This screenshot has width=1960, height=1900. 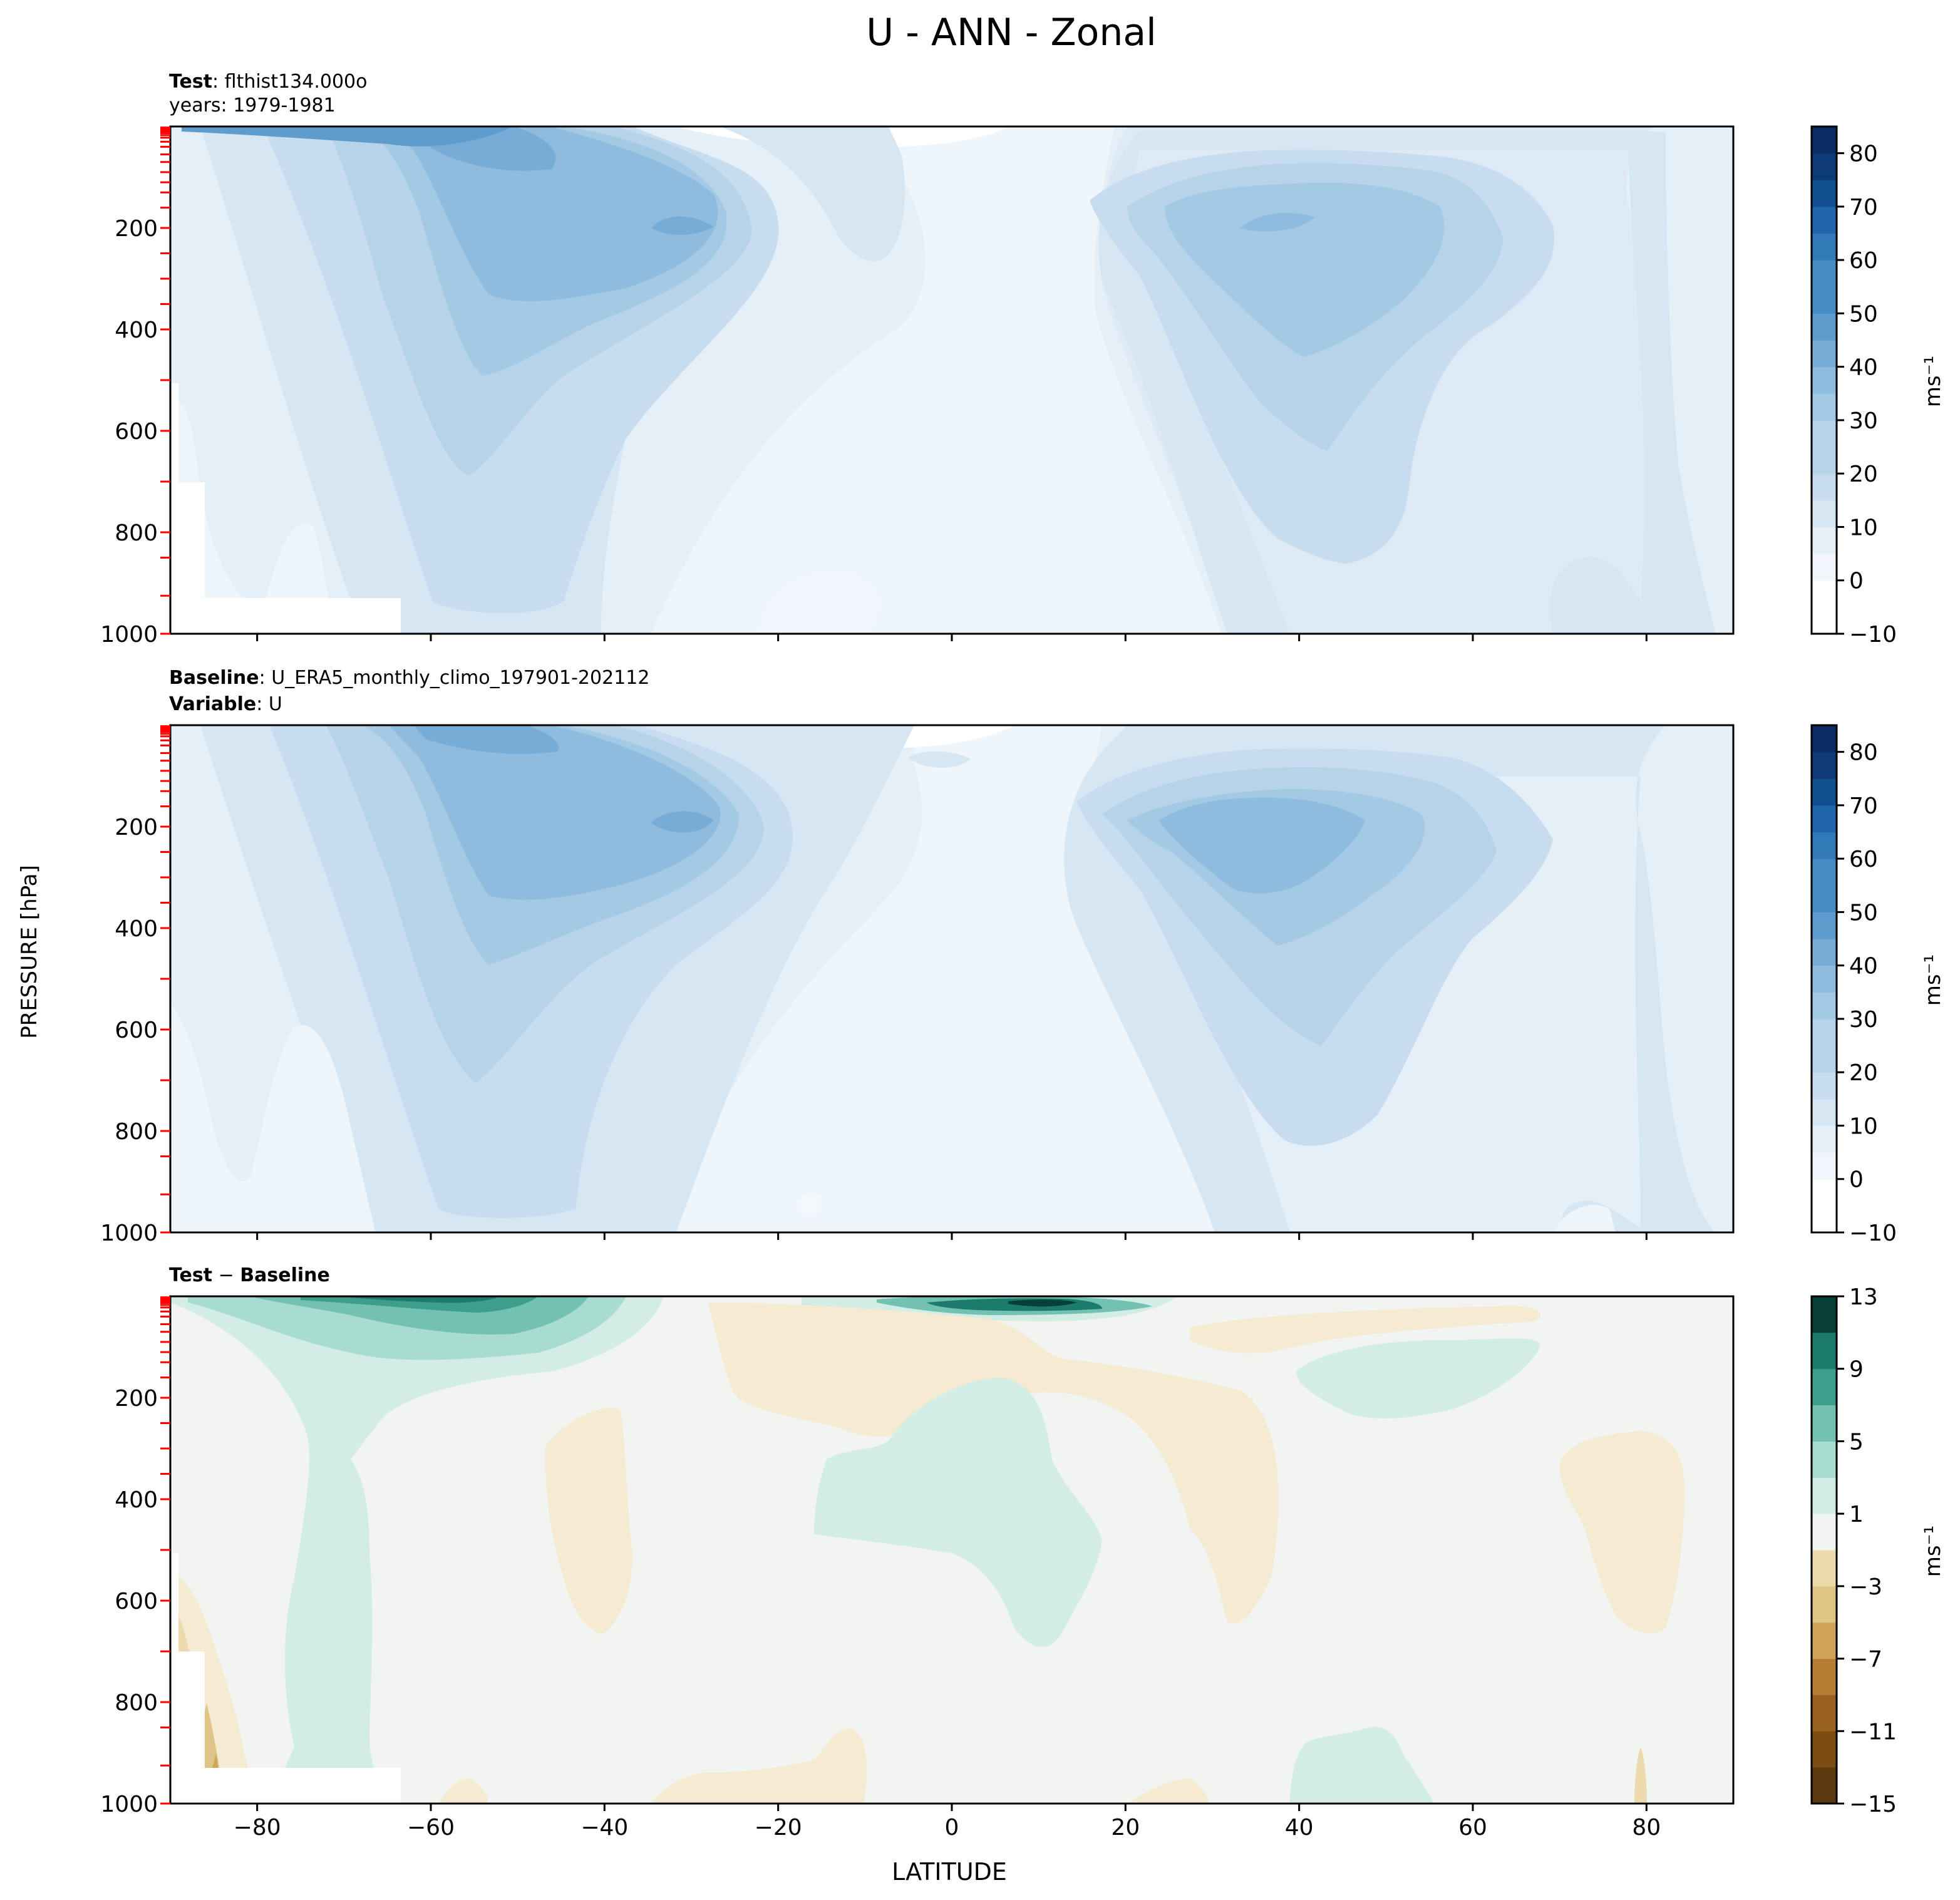 What do you see at coordinates (1125, 1828) in the screenshot?
I see `x-tick-label: 20` at bounding box center [1125, 1828].